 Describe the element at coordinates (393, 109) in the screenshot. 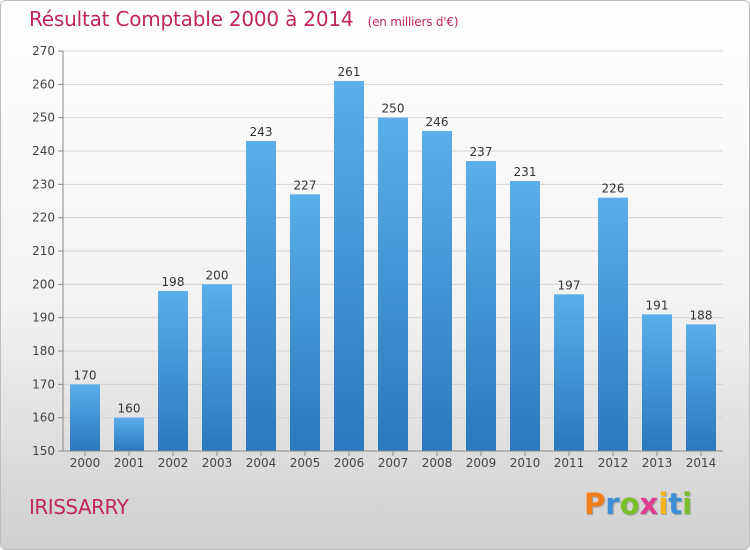

I see `bar-value-label: 250` at that location.